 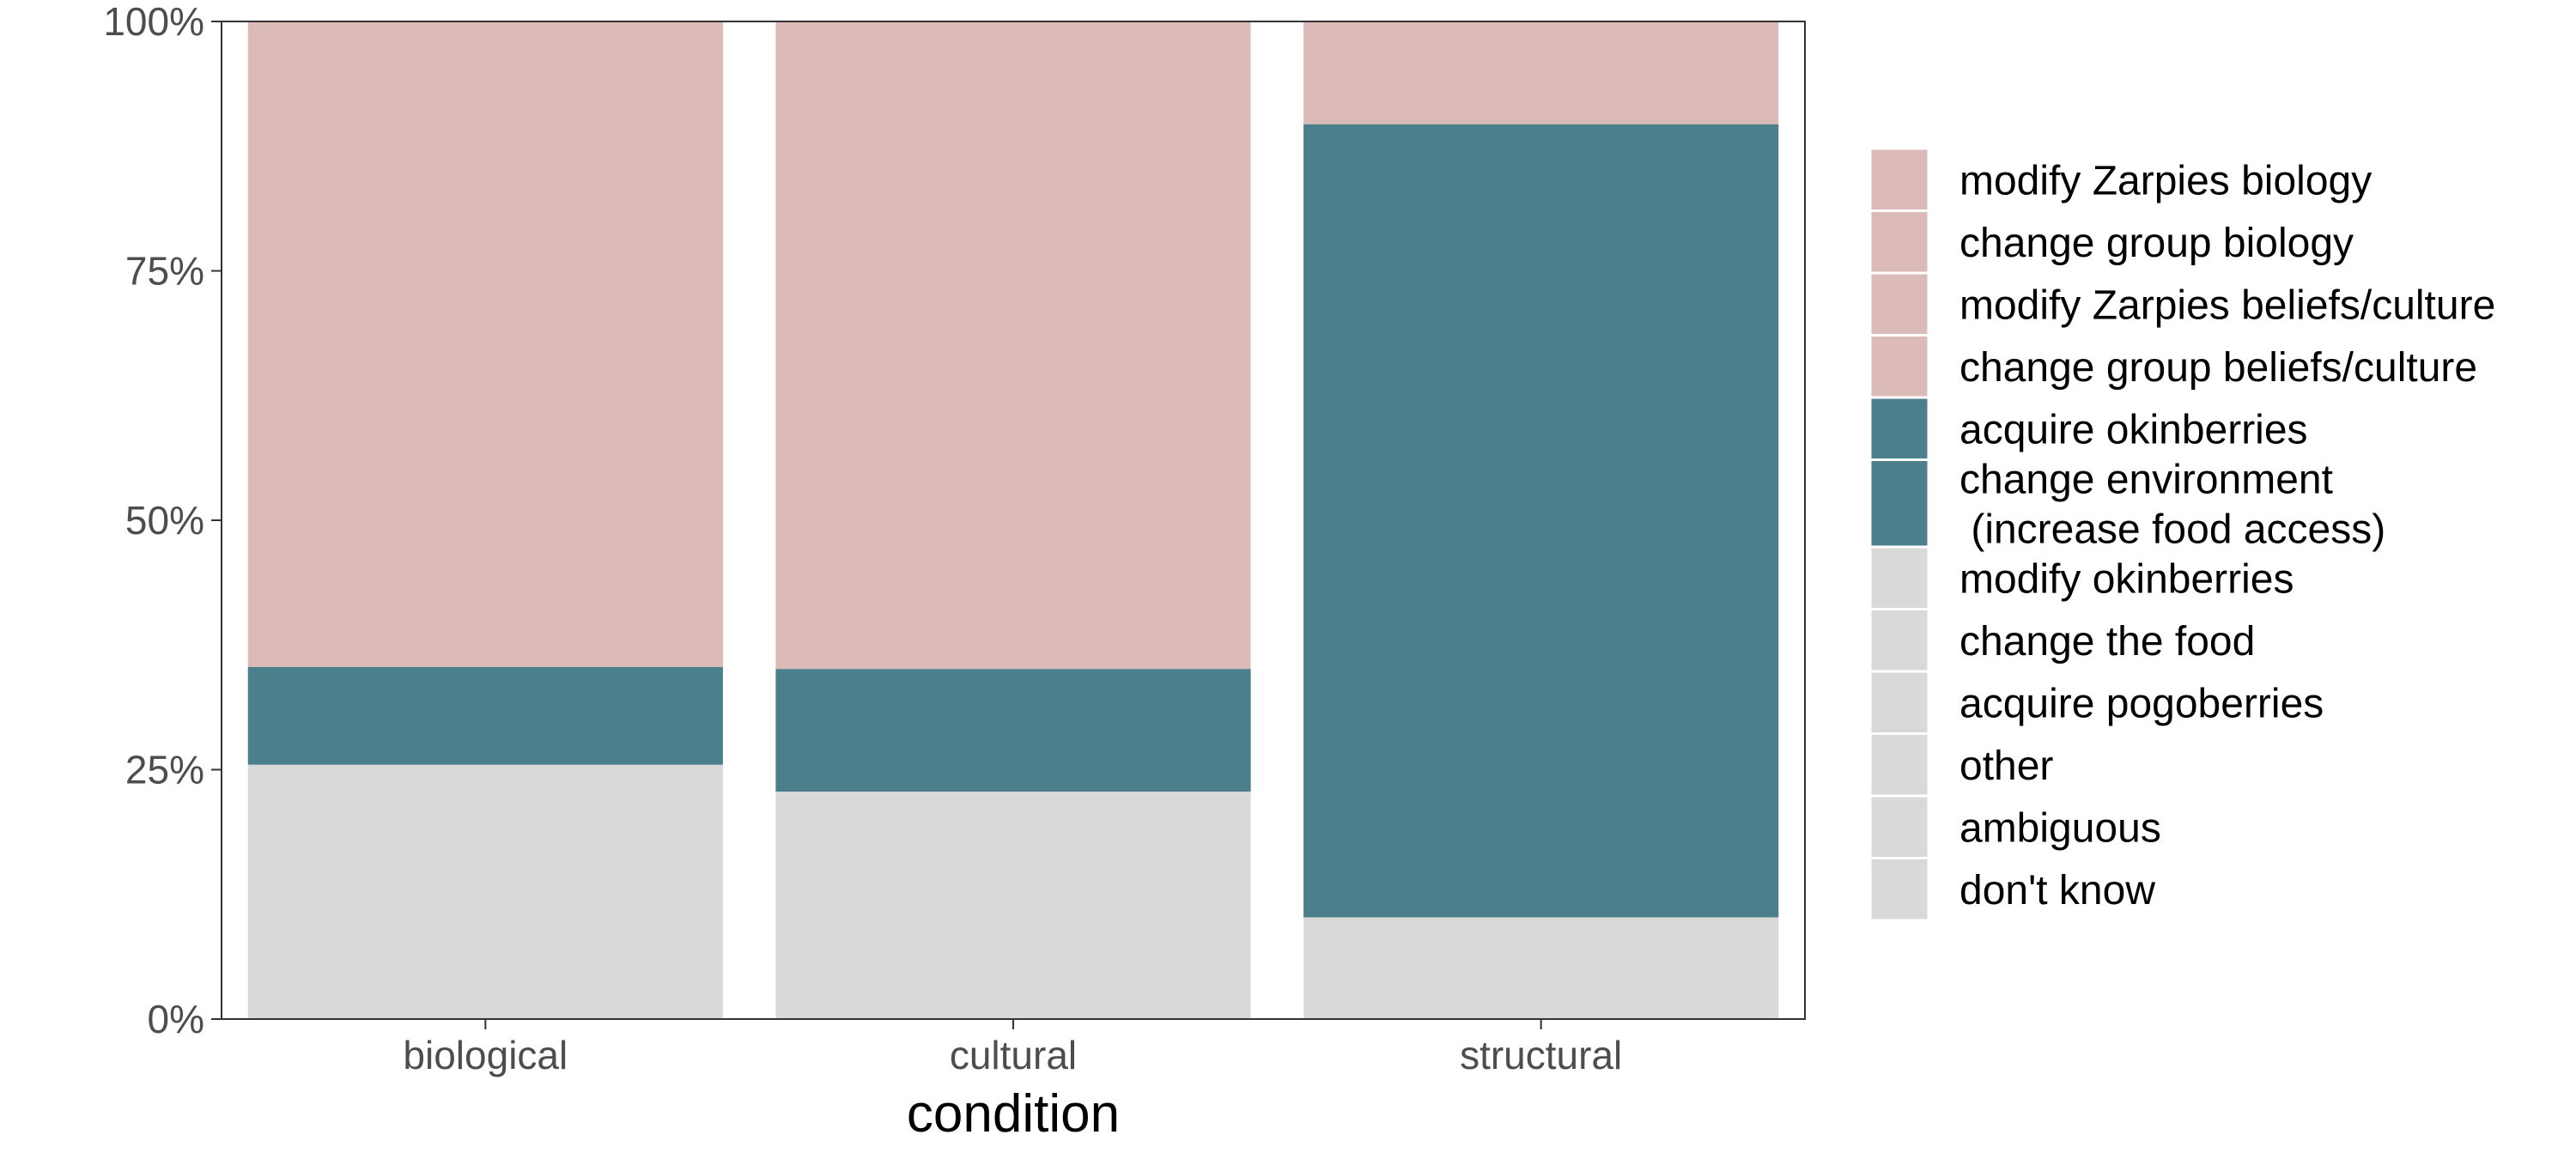 I want to click on x-axis: biological cultural structural, so click(x=1013, y=1048).